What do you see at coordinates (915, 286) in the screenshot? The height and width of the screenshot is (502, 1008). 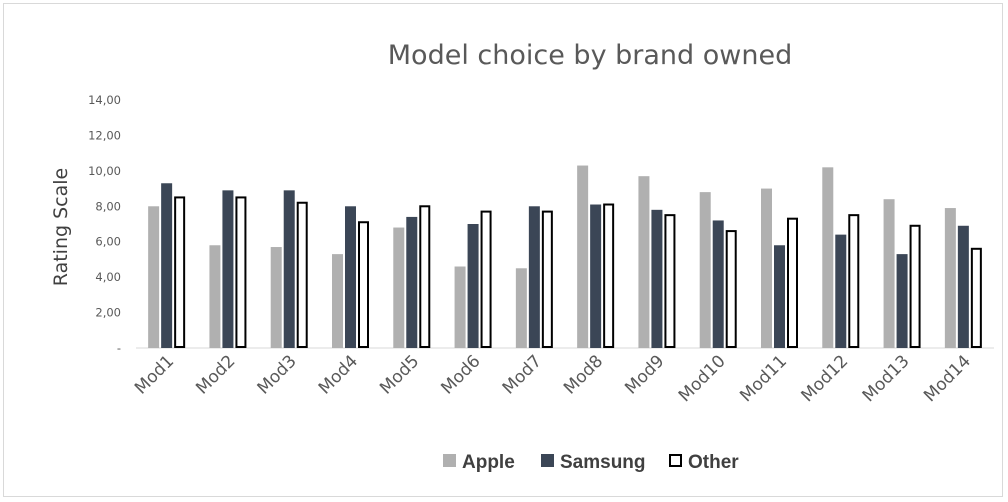 I see `bar-other-mod13` at bounding box center [915, 286].